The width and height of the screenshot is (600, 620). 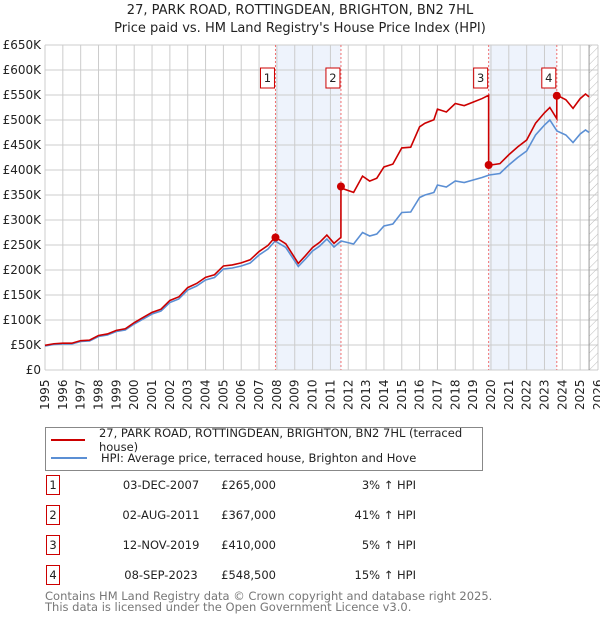 I want to click on sale-hpi-change: 41% ↑ HPI, so click(x=385, y=515).